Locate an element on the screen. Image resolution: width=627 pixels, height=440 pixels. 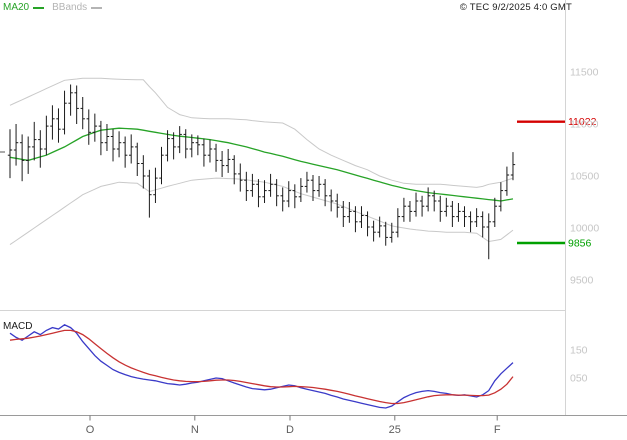
signal-line is located at coordinates (261, 367).